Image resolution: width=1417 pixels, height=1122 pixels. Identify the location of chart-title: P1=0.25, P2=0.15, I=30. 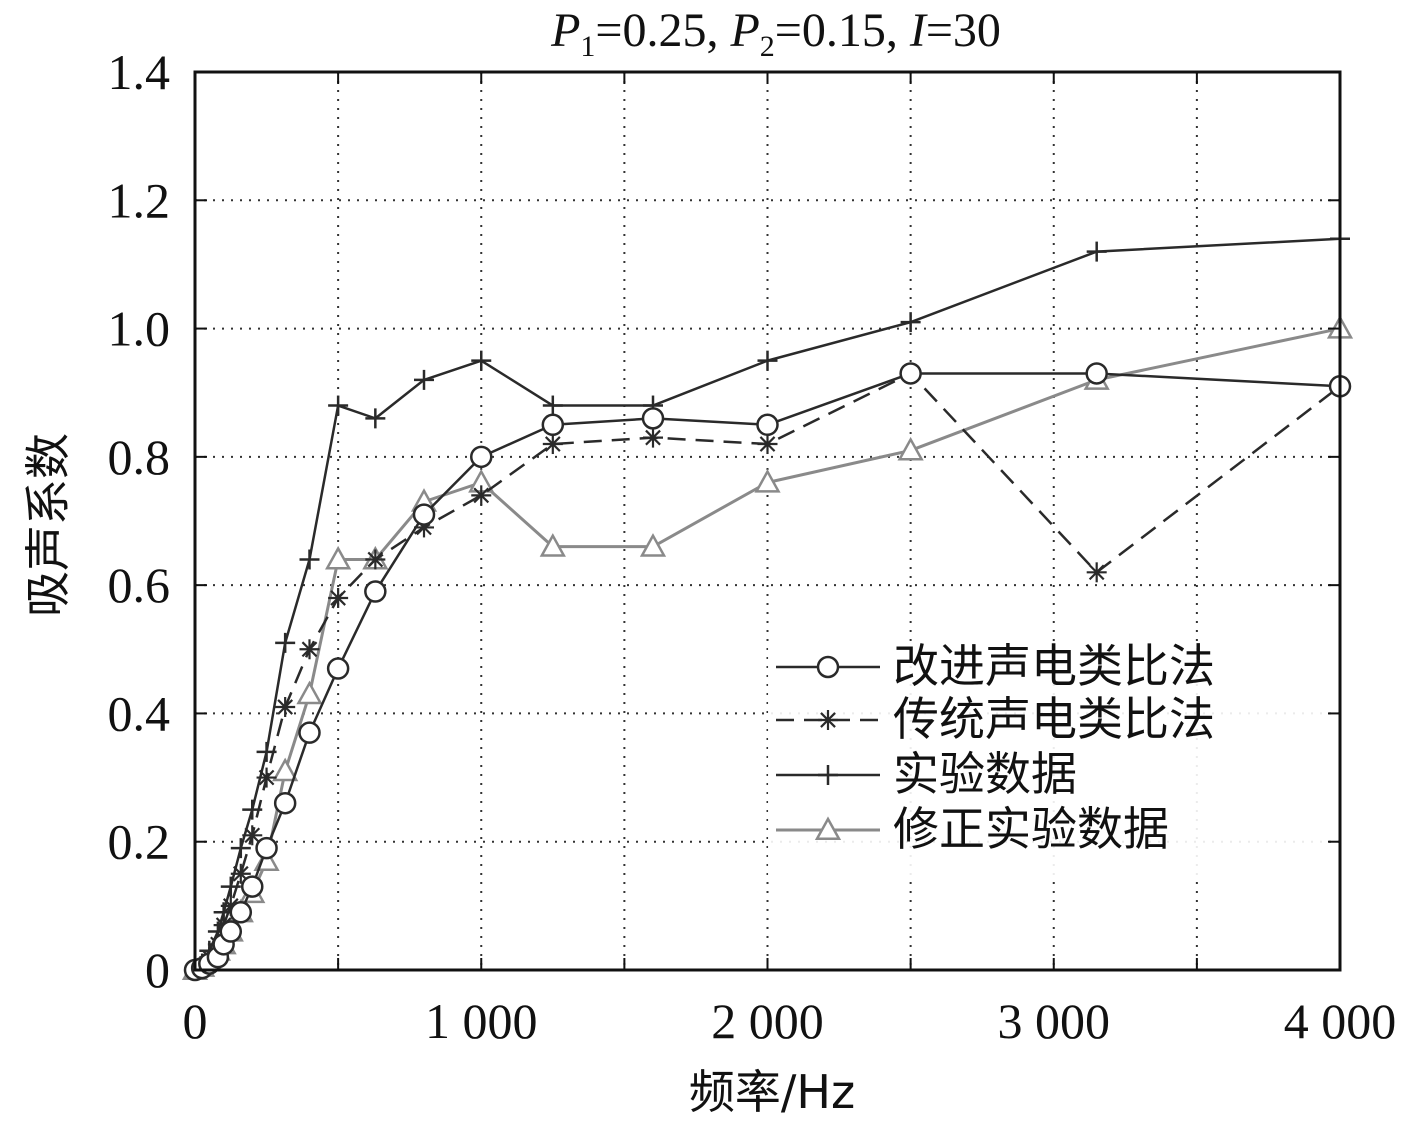
(775, 33).